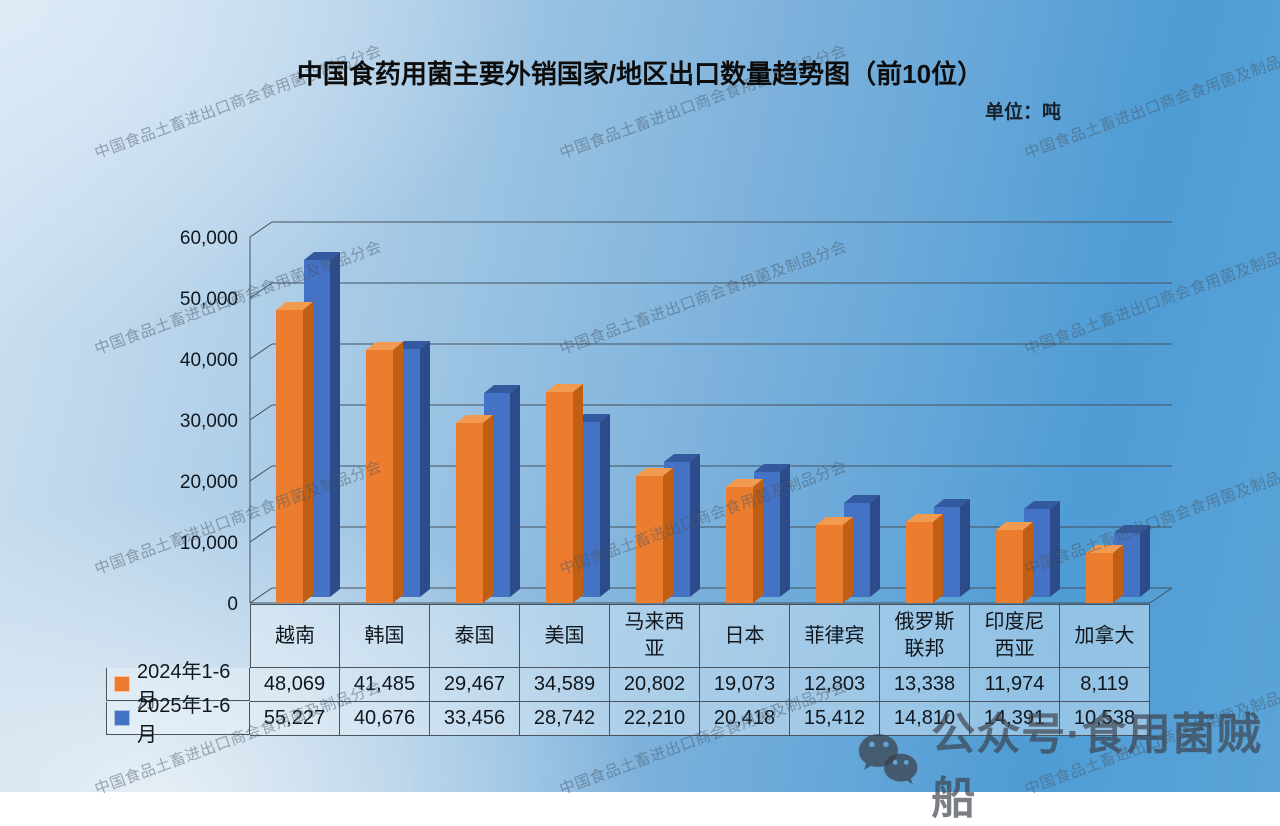 The width and height of the screenshot is (1280, 826). Describe the element at coordinates (772, 468) in the screenshot. I see `bar-2025-日本-top` at that location.